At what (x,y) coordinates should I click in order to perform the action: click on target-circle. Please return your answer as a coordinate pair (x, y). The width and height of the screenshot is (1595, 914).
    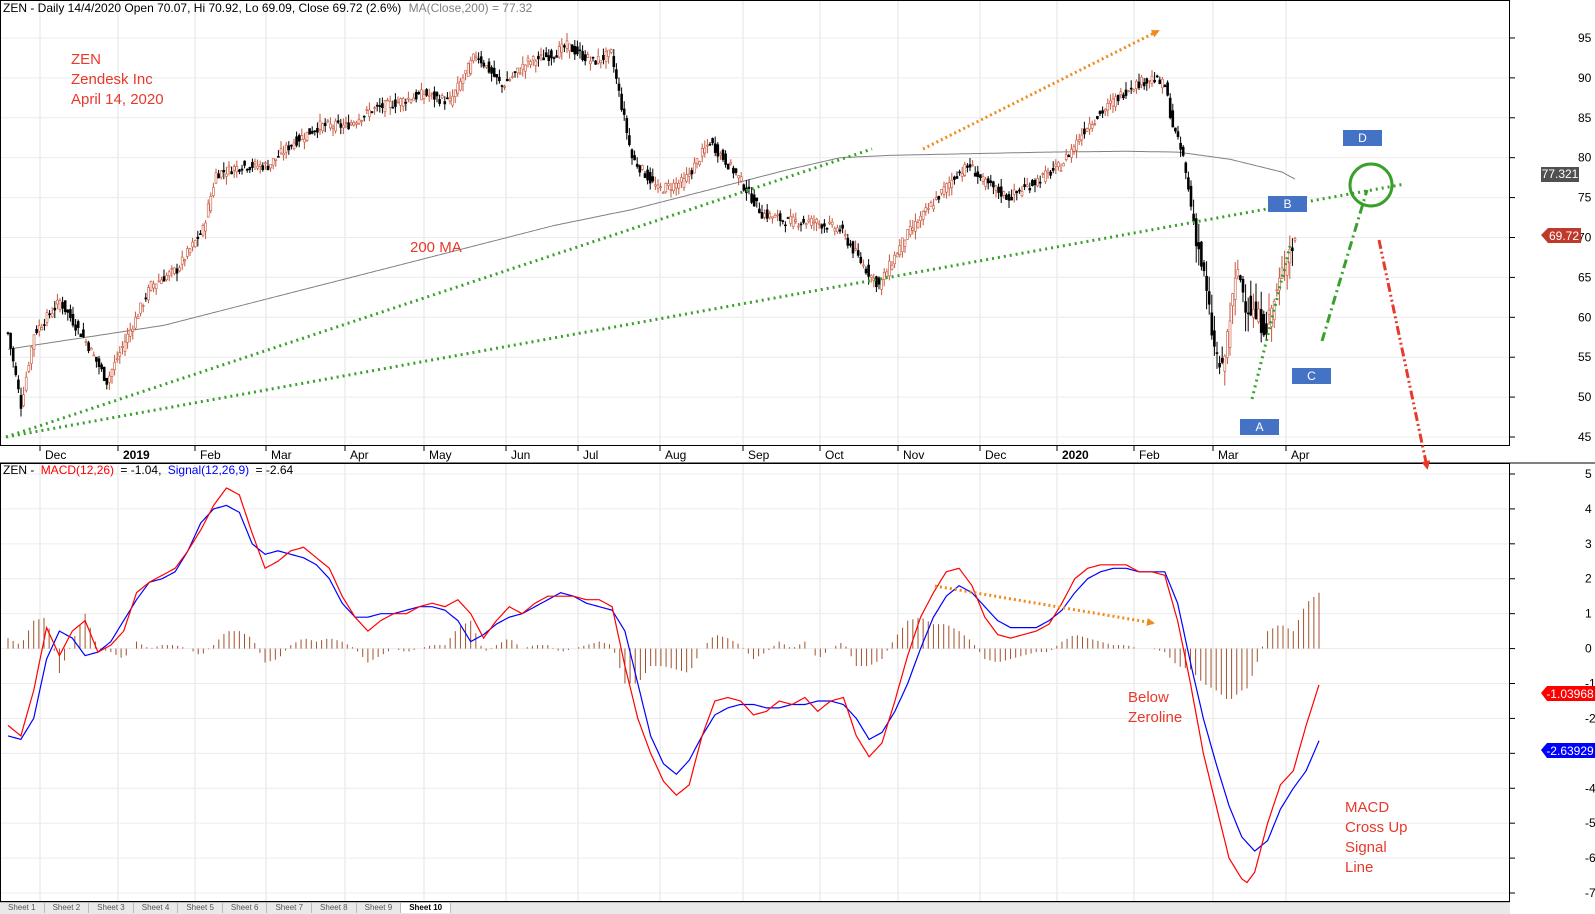
    Looking at the image, I should click on (1371, 185).